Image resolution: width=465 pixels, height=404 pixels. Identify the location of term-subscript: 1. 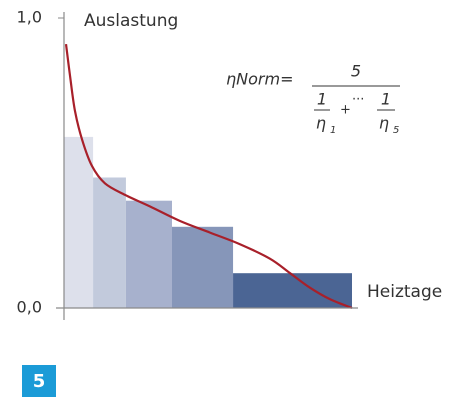
(333, 130).